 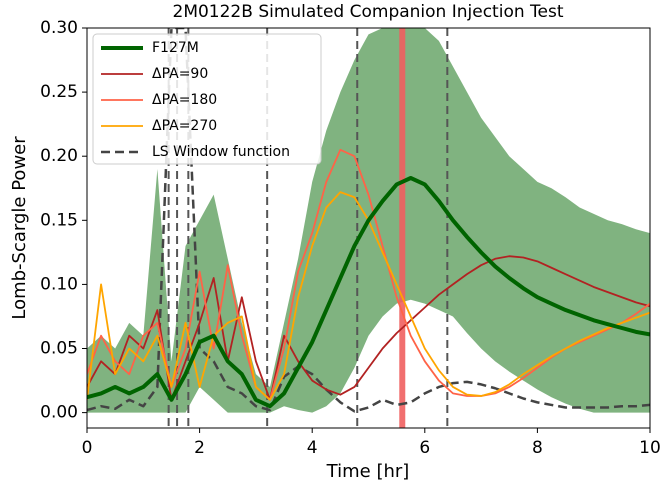 I want to click on x-axis-label: Time [hr], so click(x=368, y=471).